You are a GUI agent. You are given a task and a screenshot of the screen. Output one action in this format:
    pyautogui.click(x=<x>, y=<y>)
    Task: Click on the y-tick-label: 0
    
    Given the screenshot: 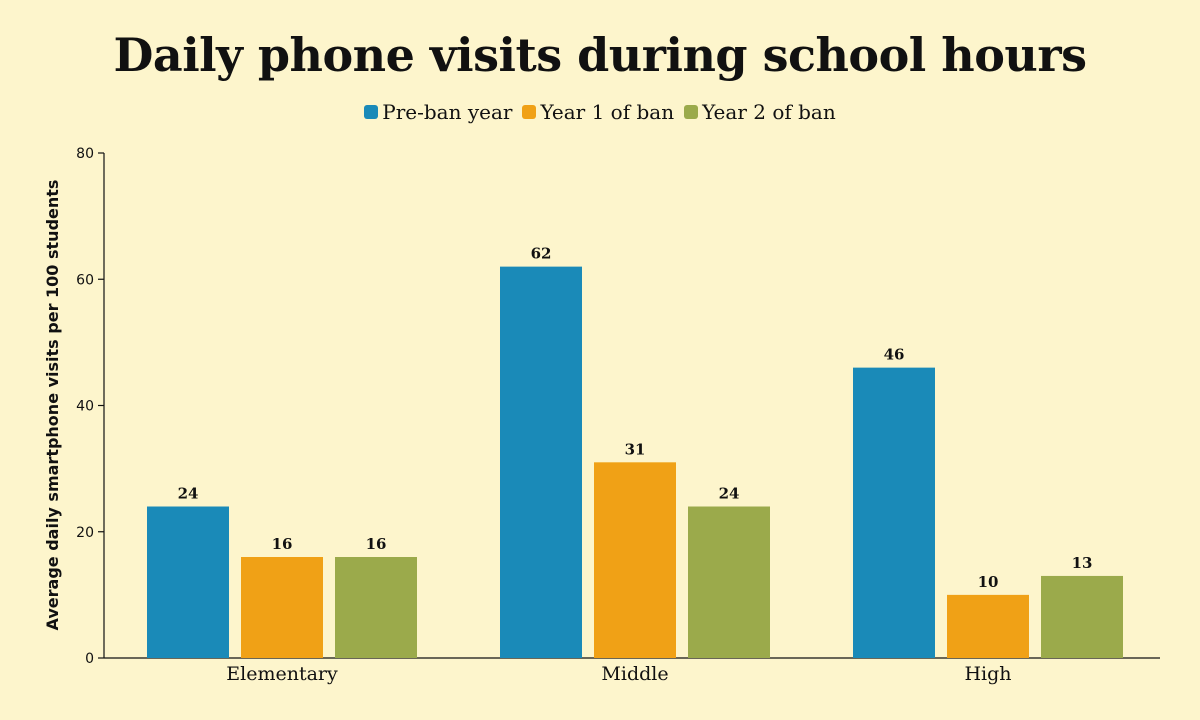 What is the action you would take?
    pyautogui.click(x=89, y=659)
    